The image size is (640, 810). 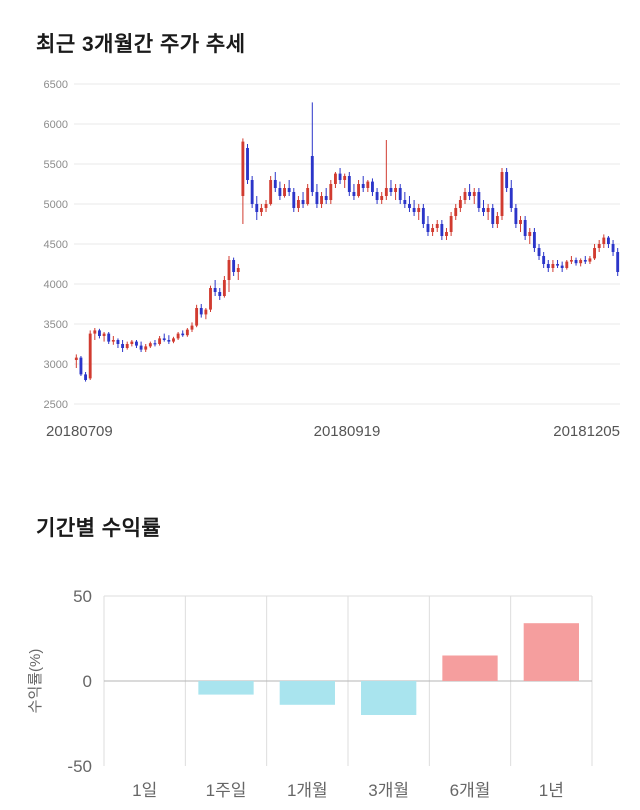 What do you see at coordinates (99, 528) in the screenshot?
I see `returns-chart-title: 기간별 수익률` at bounding box center [99, 528].